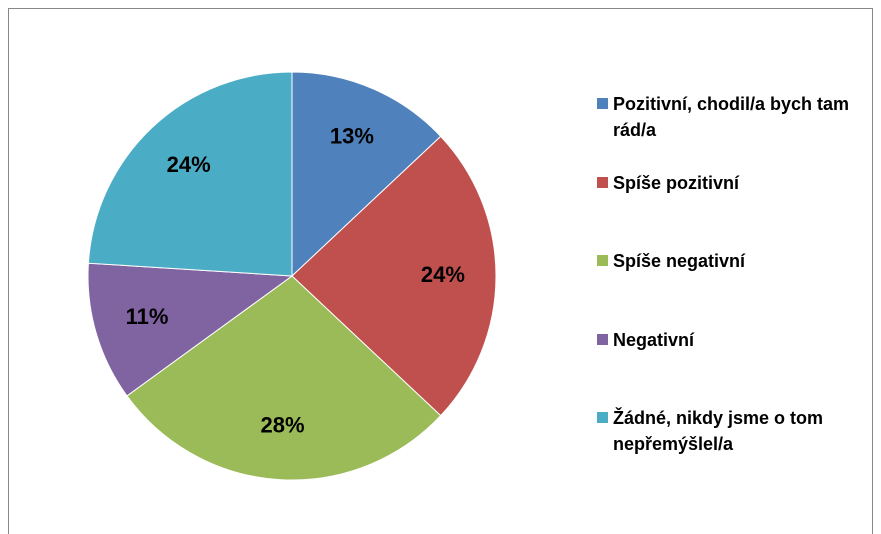 The width and height of the screenshot is (881, 534). I want to click on legend-label: Pozitivní, chodil/a bych tam rád/a, so click(731, 117).